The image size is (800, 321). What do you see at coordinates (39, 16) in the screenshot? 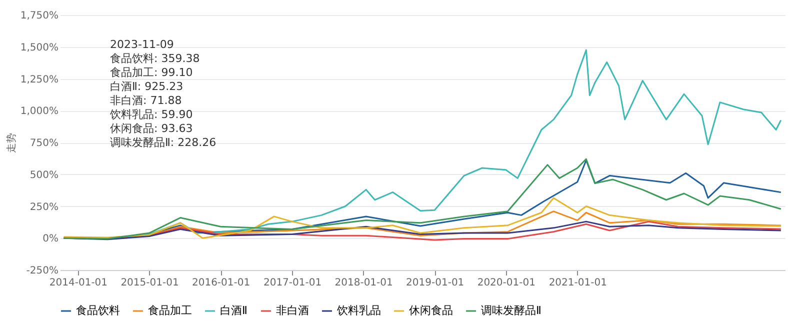
I see `y-tick-label: 1,750%` at bounding box center [39, 16].